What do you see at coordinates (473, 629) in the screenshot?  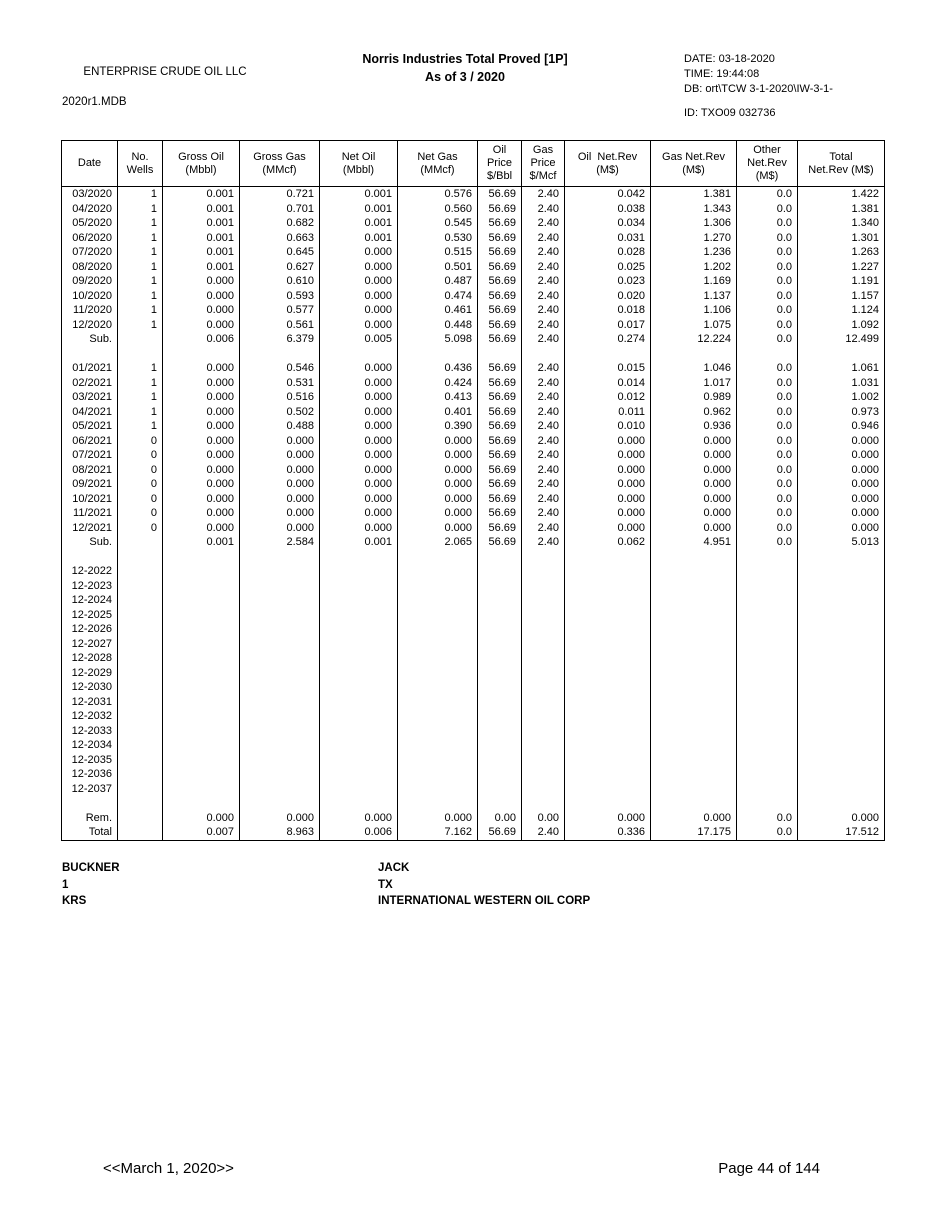 I see `table-row: 12-2026` at bounding box center [473, 629].